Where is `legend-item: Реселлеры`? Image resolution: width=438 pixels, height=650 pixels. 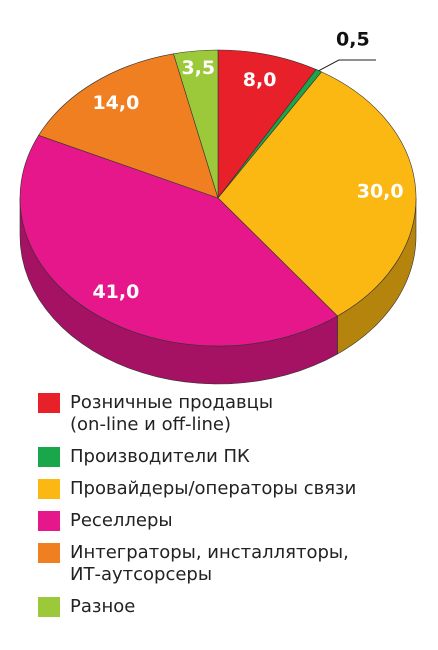
legend-item: Реселлеры is located at coordinates (235, 521).